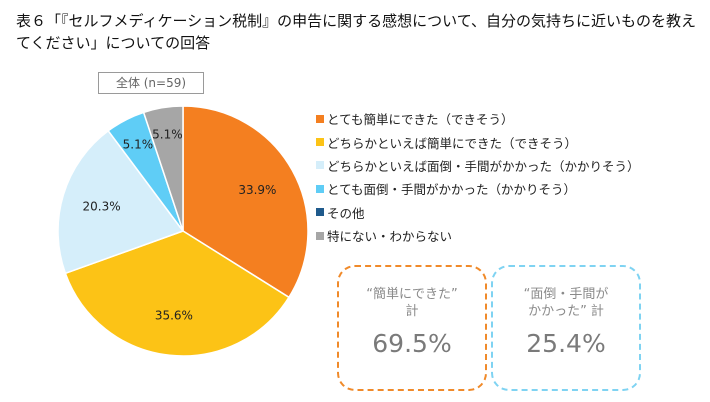 The image size is (710, 402). Describe the element at coordinates (102, 207) in the screenshot. I see `slice-value-label: 20.3%` at that location.